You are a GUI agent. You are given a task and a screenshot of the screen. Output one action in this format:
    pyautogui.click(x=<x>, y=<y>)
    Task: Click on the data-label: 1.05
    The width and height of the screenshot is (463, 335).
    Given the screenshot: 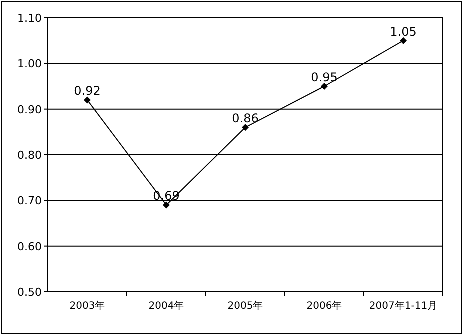 What is the action you would take?
    pyautogui.click(x=403, y=31)
    